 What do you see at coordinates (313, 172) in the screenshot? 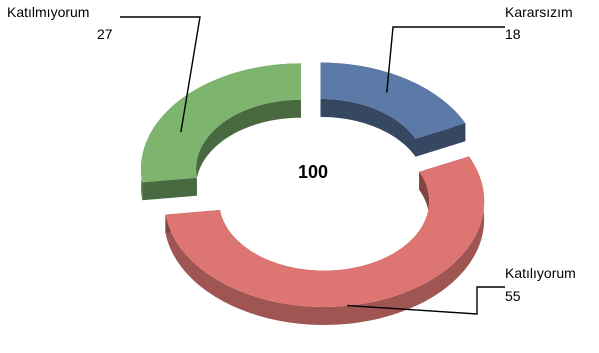
I see `center-total-label: 100` at bounding box center [313, 172].